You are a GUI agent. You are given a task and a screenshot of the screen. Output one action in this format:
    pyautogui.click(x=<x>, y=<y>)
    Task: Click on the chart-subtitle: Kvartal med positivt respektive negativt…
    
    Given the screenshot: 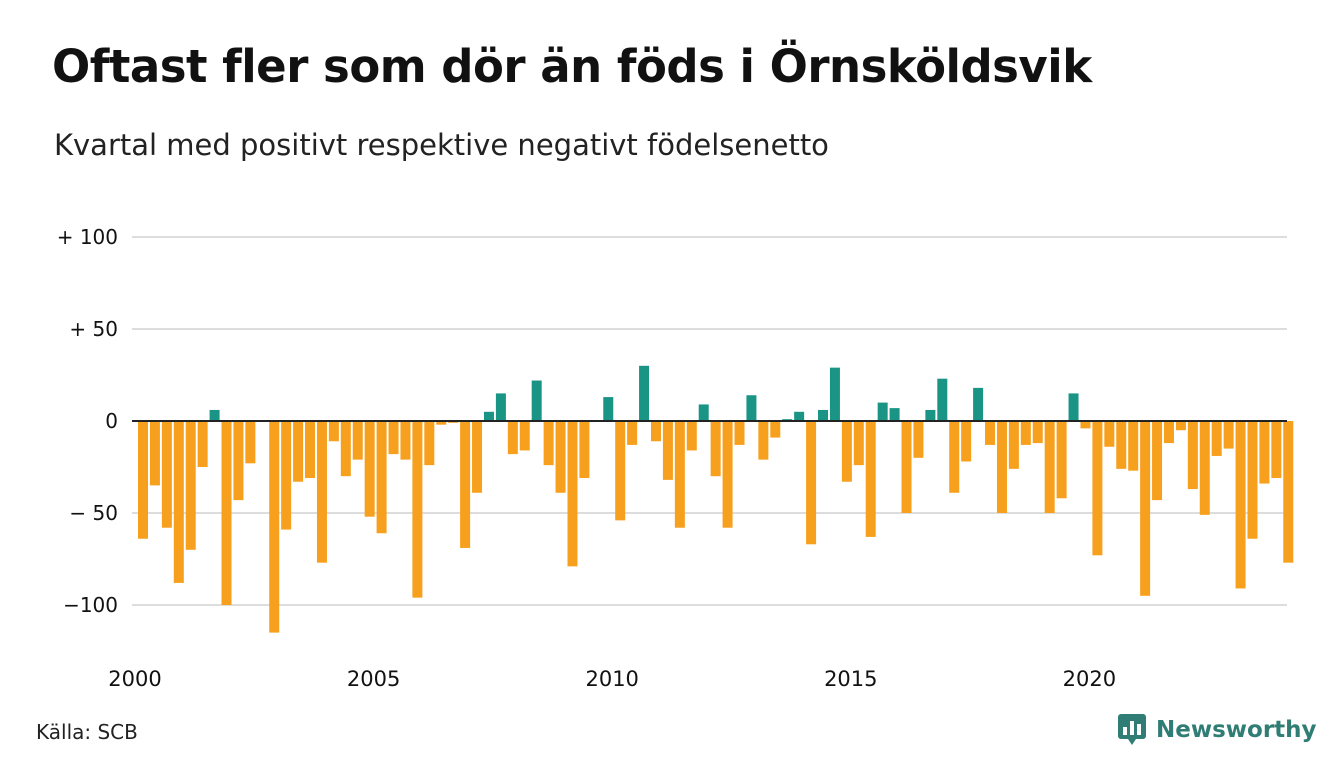 What is the action you would take?
    pyautogui.click(x=441, y=145)
    